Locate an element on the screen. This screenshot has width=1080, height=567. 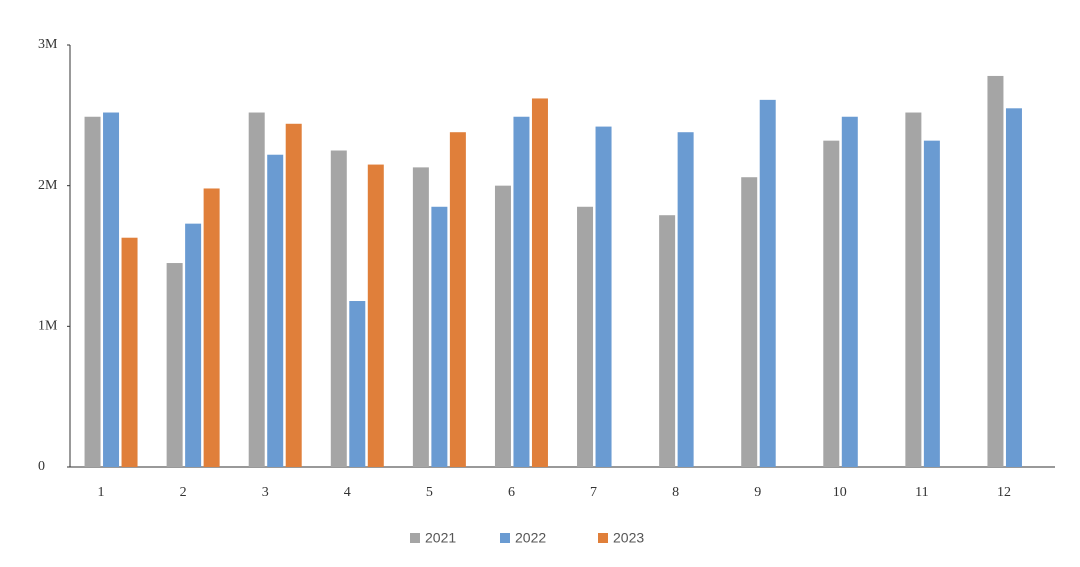
x-tick-label: 9 is located at coordinates (757, 492).